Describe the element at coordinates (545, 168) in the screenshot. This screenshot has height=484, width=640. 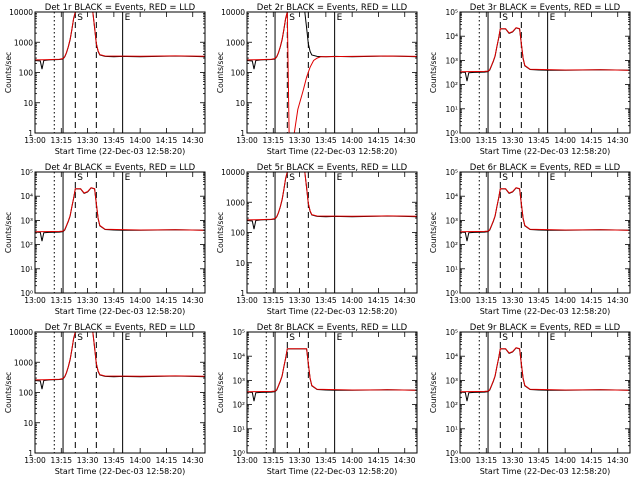
I see `plot-title: Det 6r BLACK = Events, RED = LLD` at that location.